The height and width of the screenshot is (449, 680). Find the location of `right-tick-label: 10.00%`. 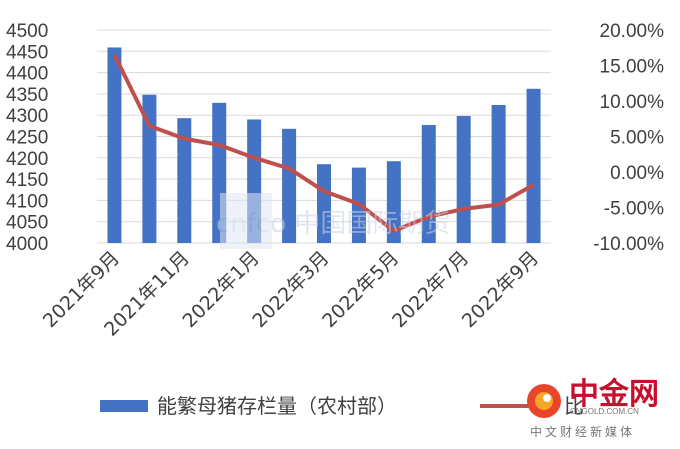

right-tick-label: 10.00% is located at coordinates (632, 102).